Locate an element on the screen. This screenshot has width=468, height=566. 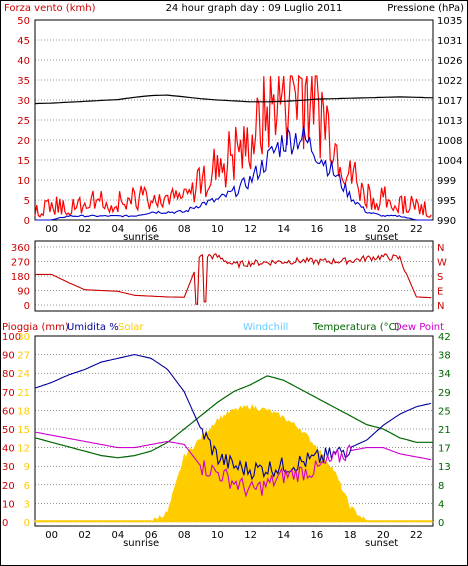
pressure-tick-label: 1026 is located at coordinates (449, 61).